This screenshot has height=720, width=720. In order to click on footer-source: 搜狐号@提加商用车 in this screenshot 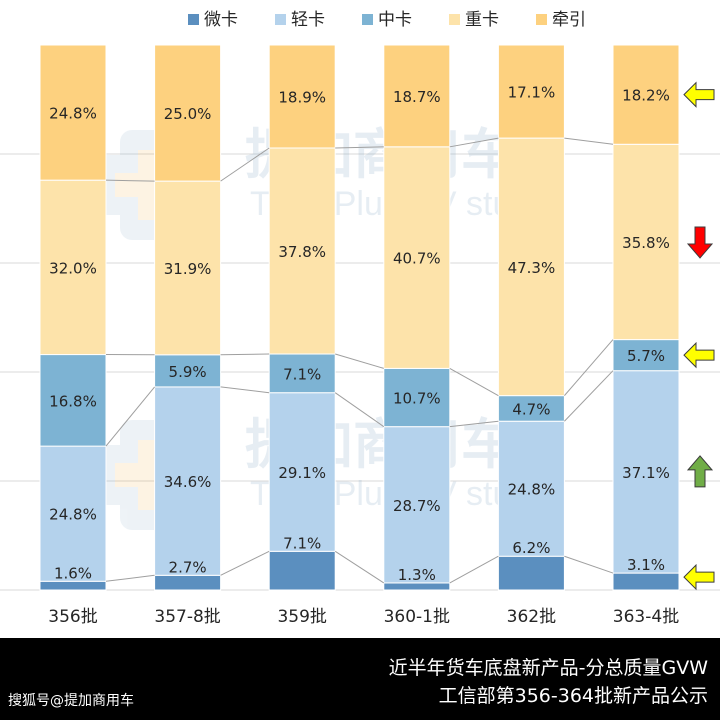, I will do `click(71, 701)`.